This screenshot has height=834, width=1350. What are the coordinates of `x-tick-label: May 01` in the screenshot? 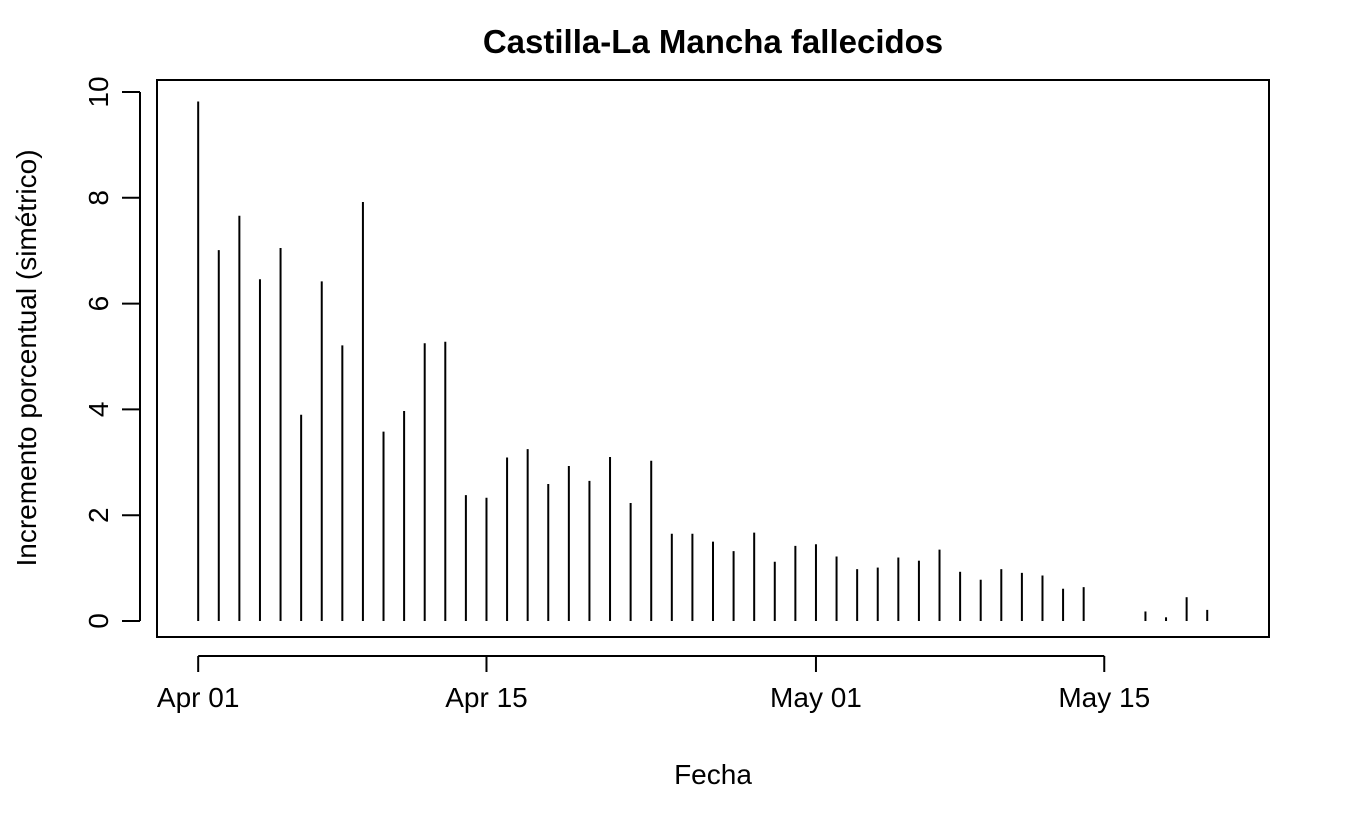 It's located at (816, 697).